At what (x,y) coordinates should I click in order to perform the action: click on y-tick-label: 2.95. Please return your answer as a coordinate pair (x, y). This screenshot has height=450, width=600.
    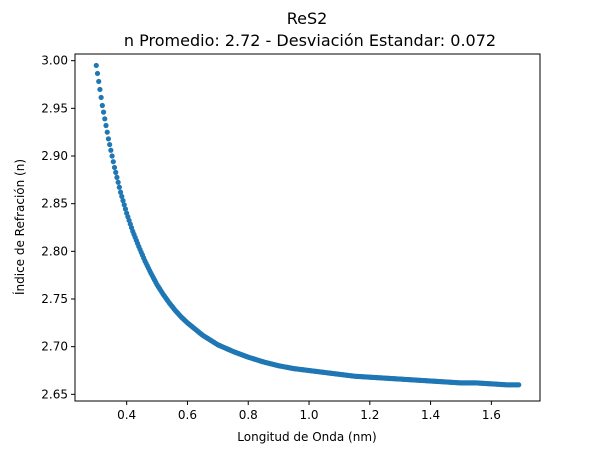
    Looking at the image, I should click on (54, 108).